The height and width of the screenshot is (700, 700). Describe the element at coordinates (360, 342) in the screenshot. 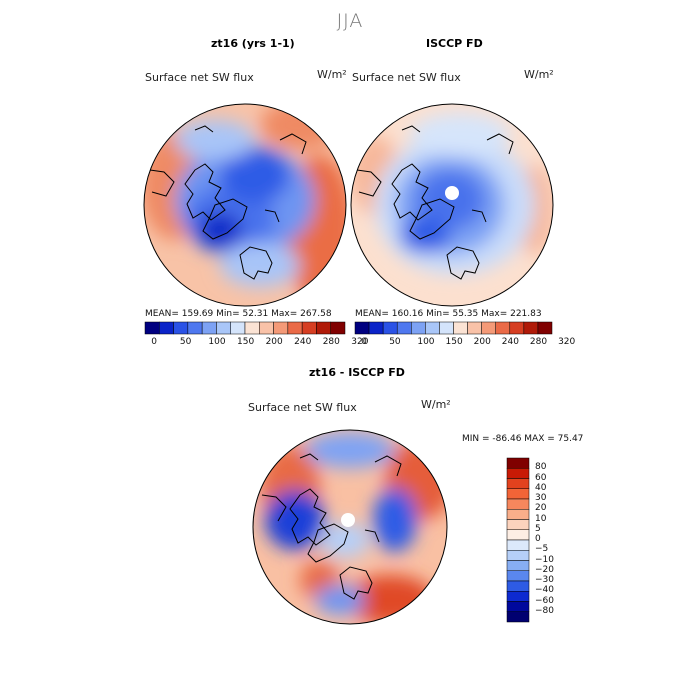

I see `colorbar-model-tick-label: 320` at that location.